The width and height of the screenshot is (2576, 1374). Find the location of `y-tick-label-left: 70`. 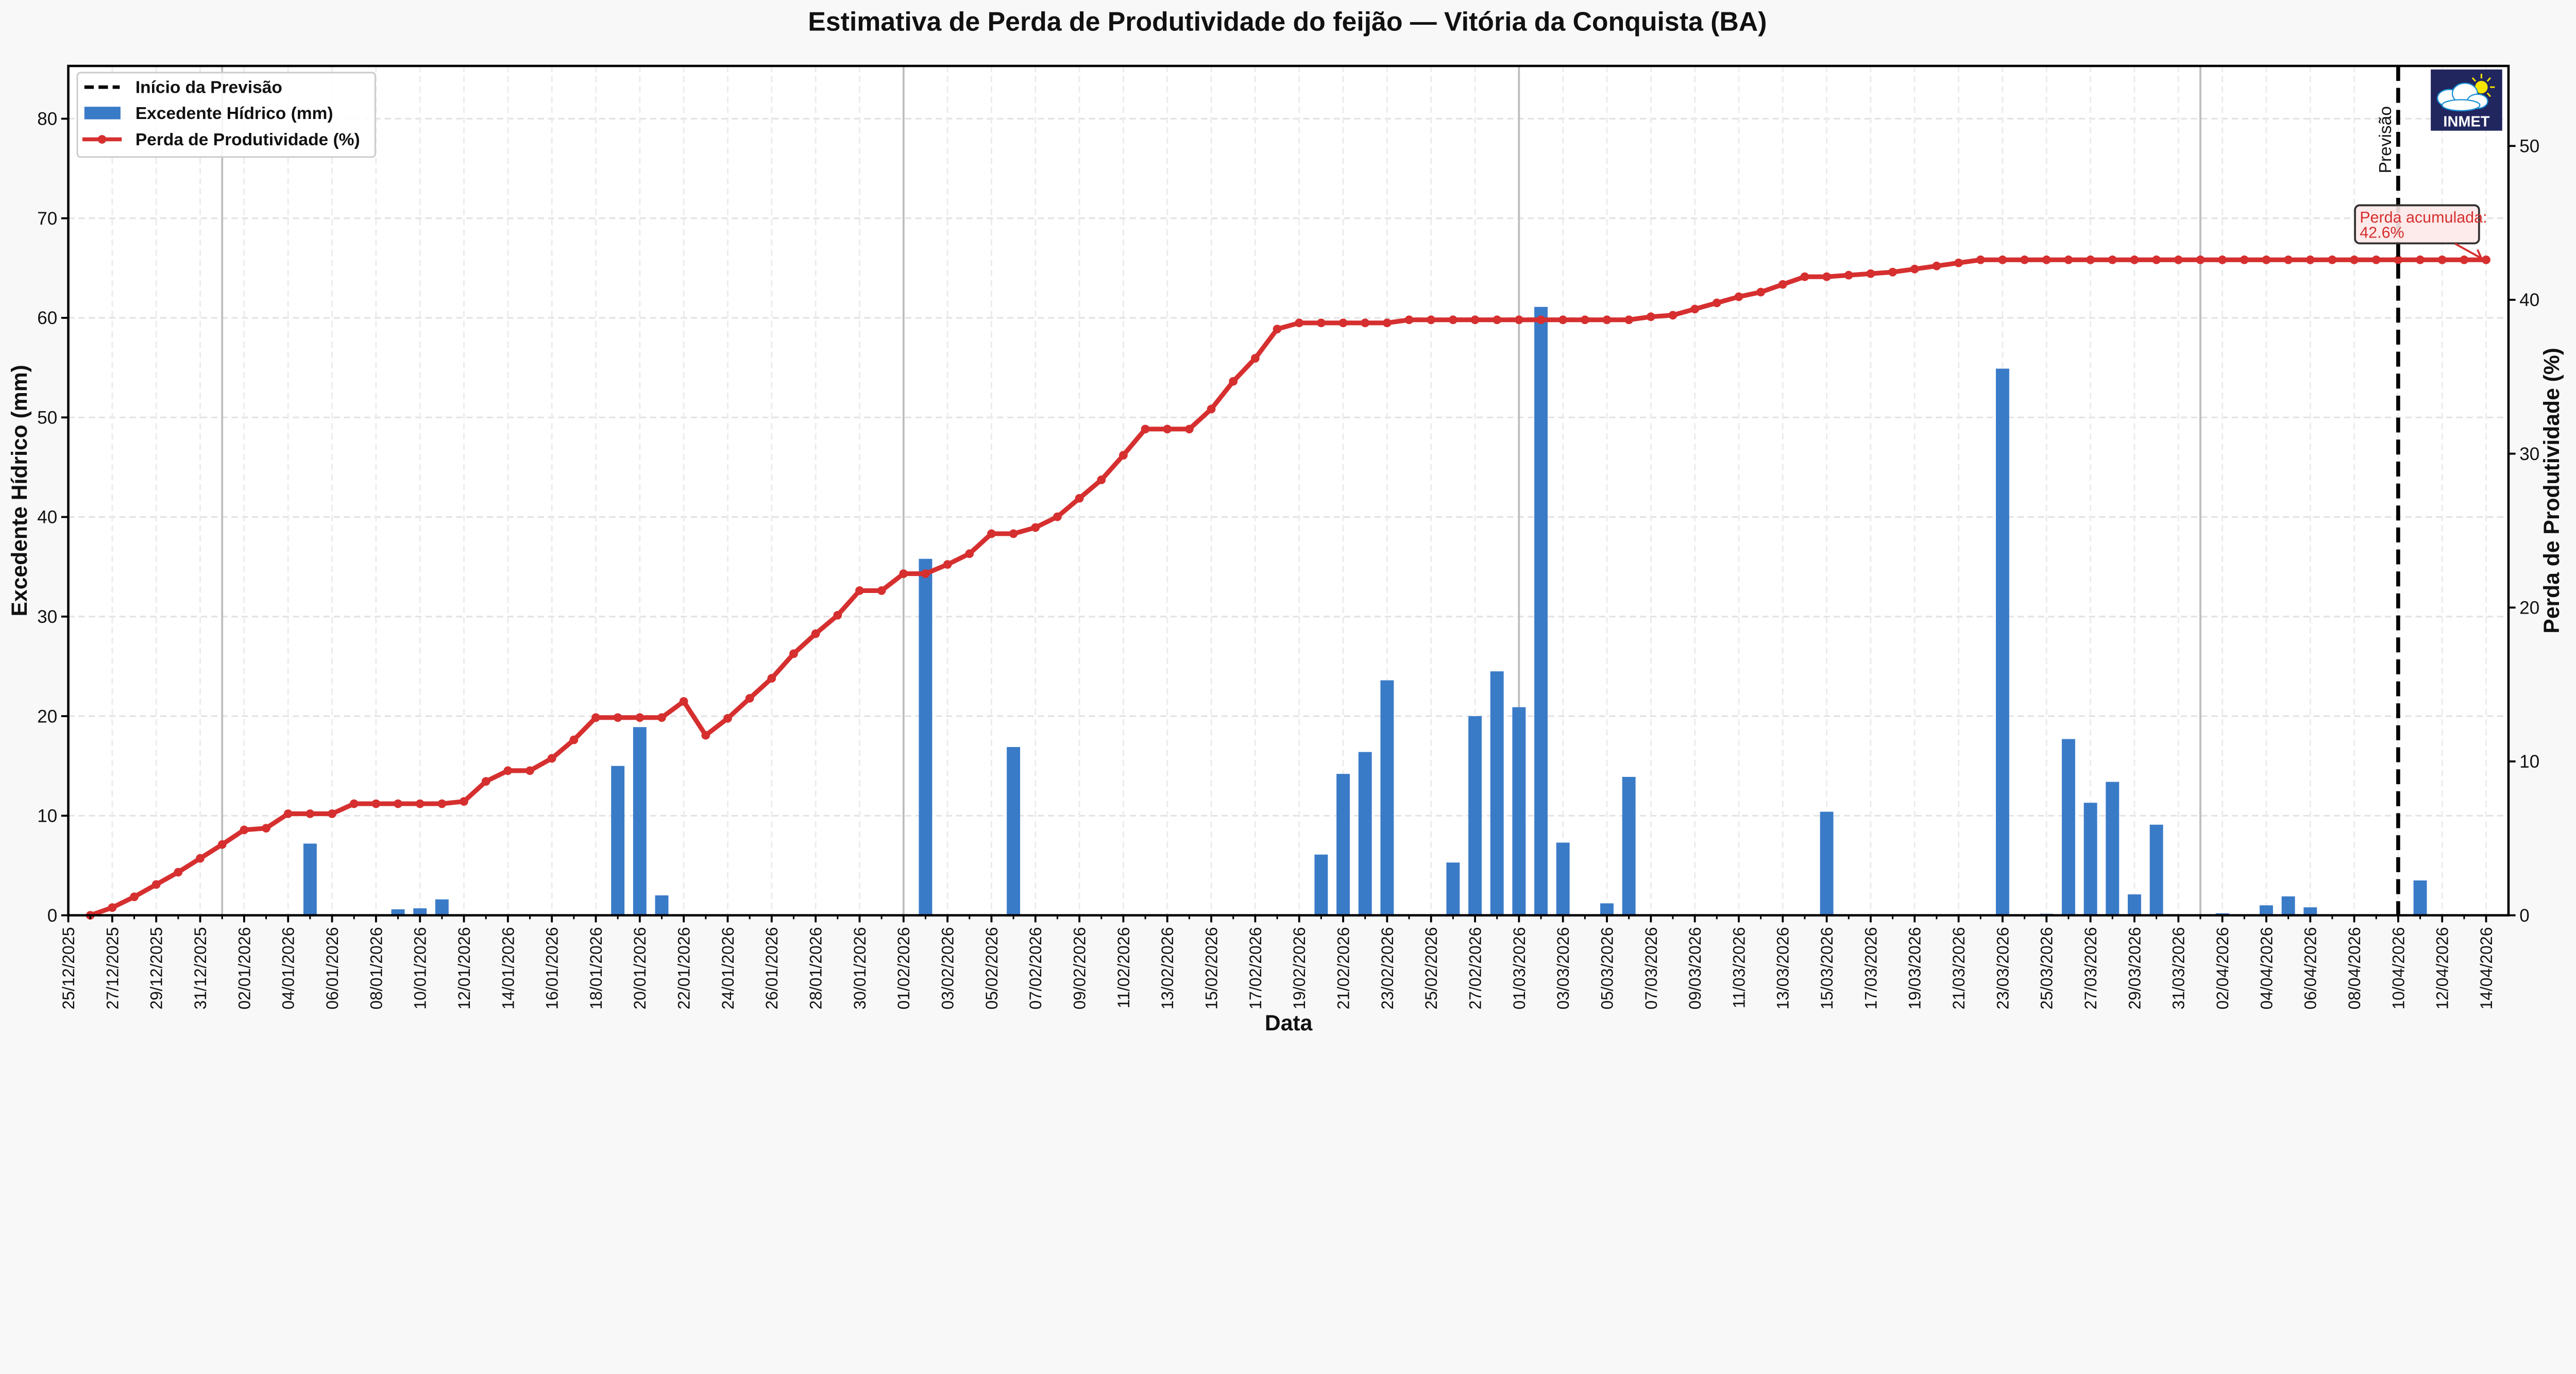

y-tick-label-left: 70 is located at coordinates (47, 219).